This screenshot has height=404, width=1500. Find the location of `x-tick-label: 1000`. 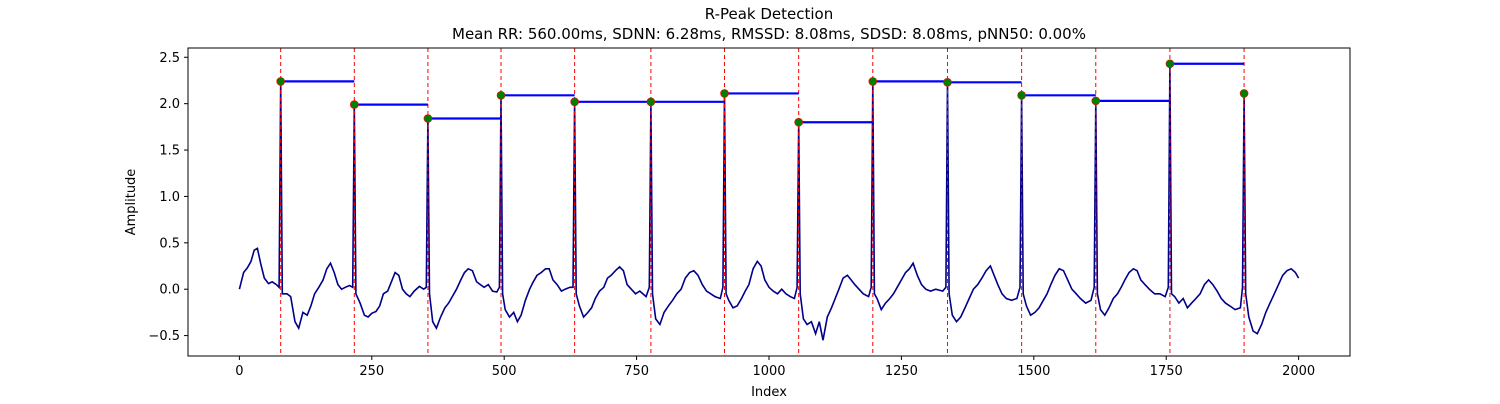

x-tick-label: 1000 is located at coordinates (768, 371).